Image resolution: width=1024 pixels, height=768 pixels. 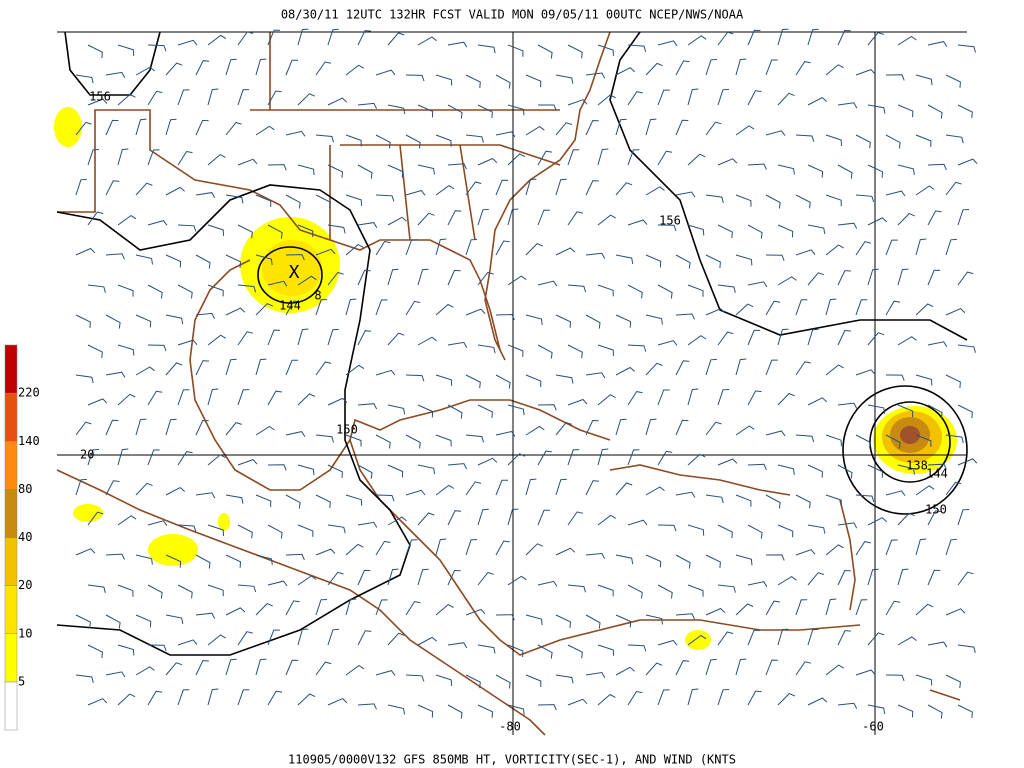 I want to click on colorbar-swatch, so click(x=11, y=658).